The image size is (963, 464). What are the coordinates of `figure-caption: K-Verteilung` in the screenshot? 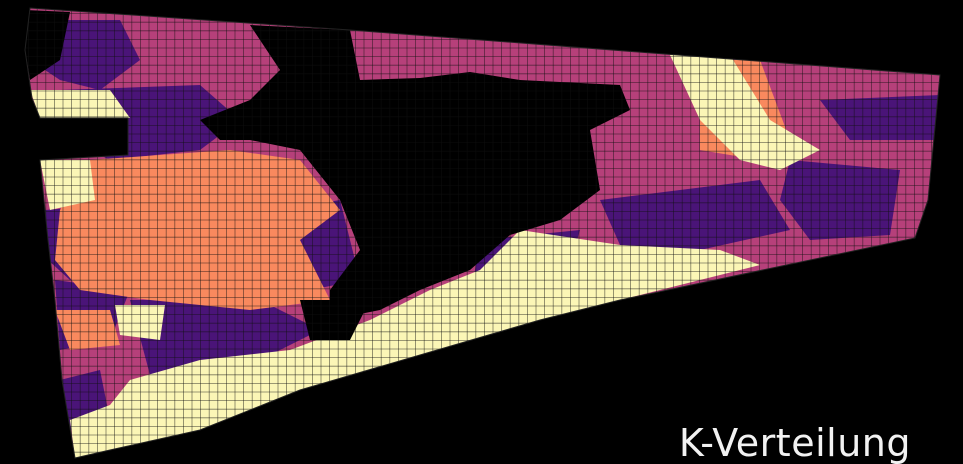 It's located at (794, 442).